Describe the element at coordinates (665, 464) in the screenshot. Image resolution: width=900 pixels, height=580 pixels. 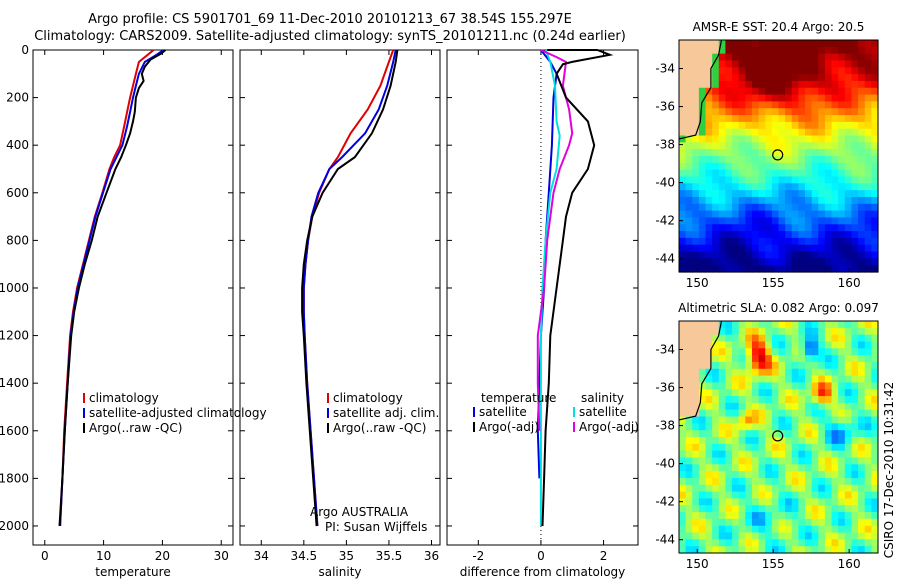
I see `sla-map-ytick-label: -40` at that location.